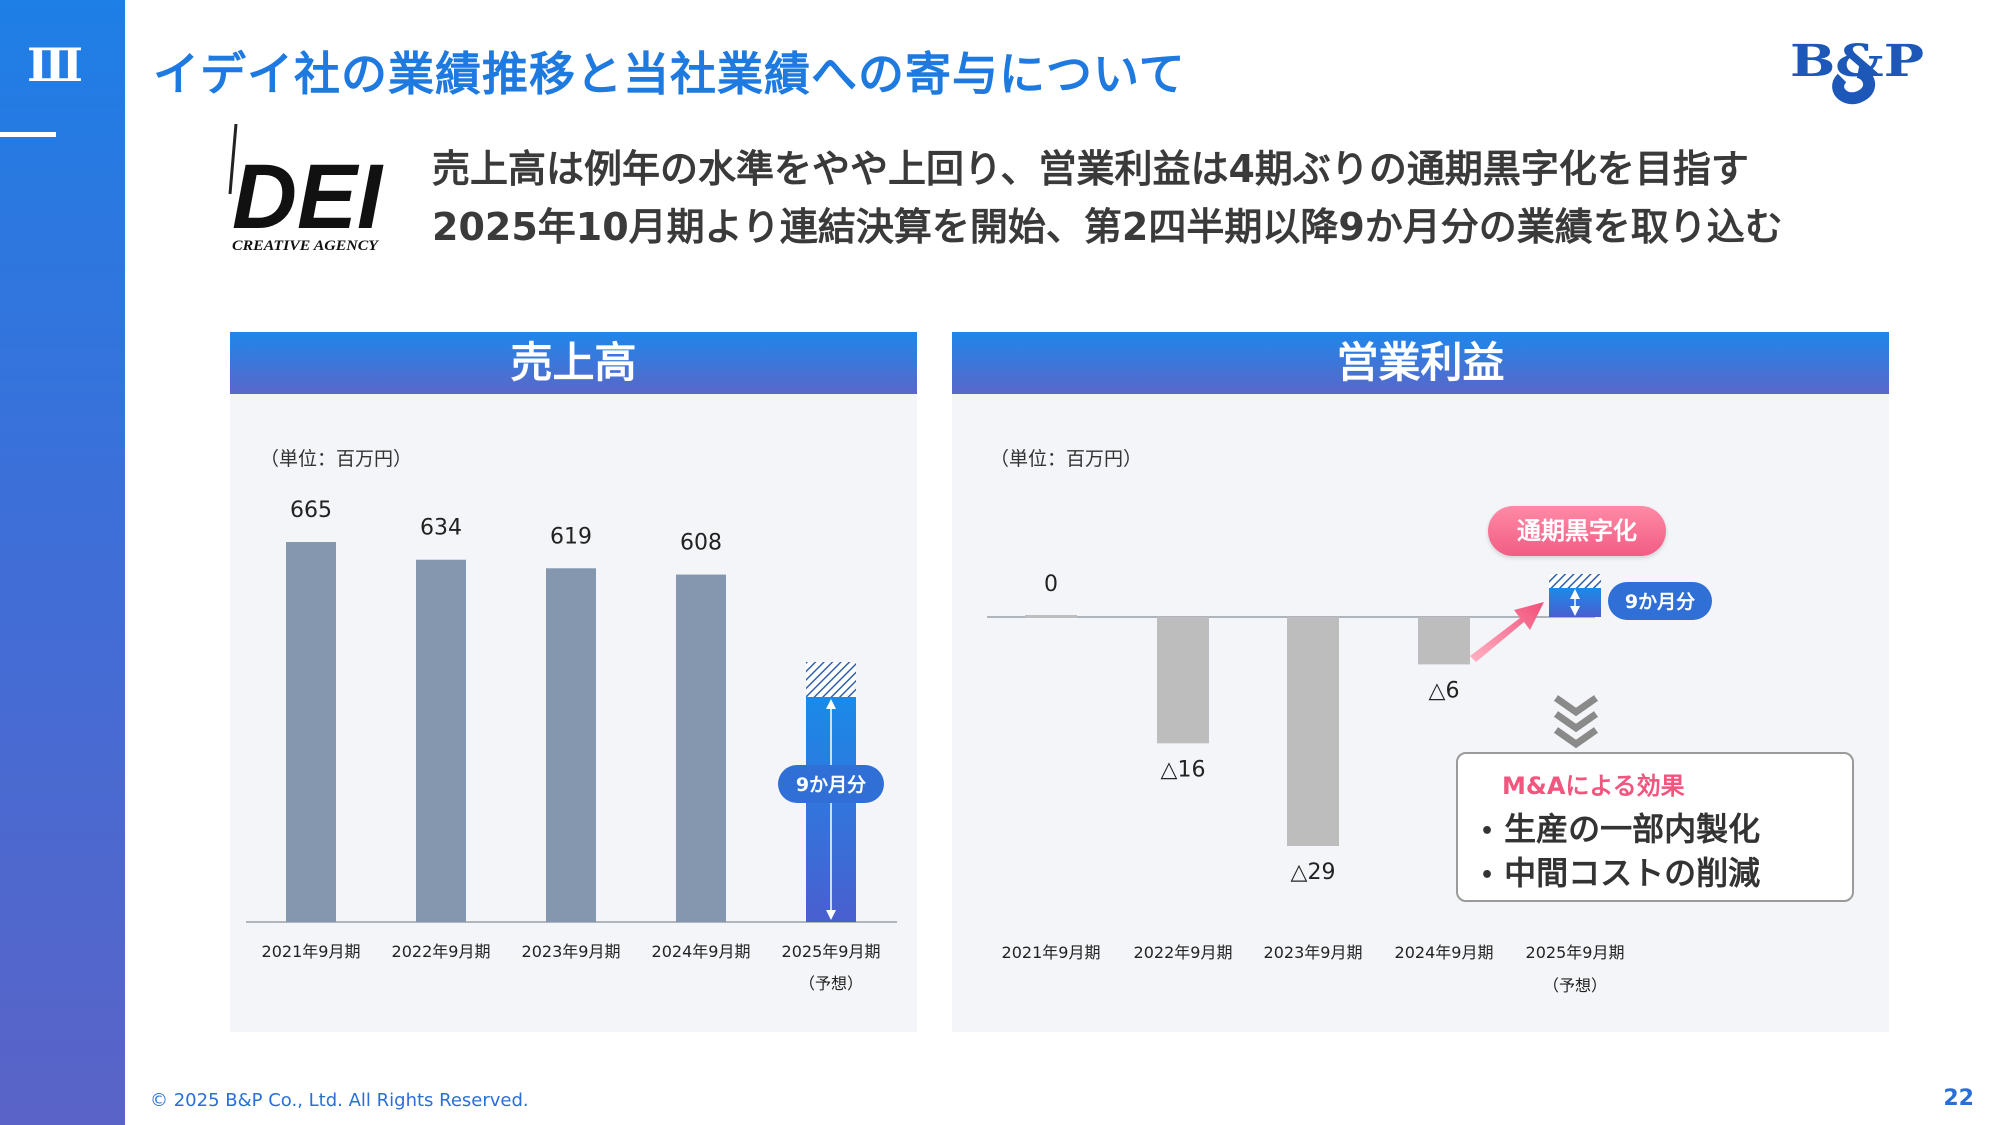  I want to click on dei-logo-text: DEI, so click(308, 197).